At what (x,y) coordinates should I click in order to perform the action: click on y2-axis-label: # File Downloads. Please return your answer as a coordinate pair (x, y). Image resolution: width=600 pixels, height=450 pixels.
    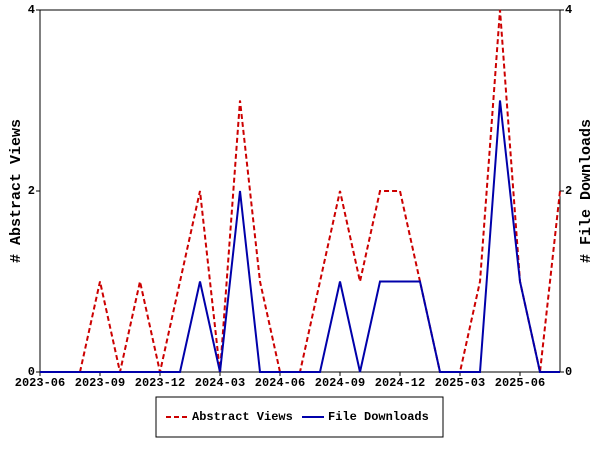
    Looking at the image, I should click on (586, 191).